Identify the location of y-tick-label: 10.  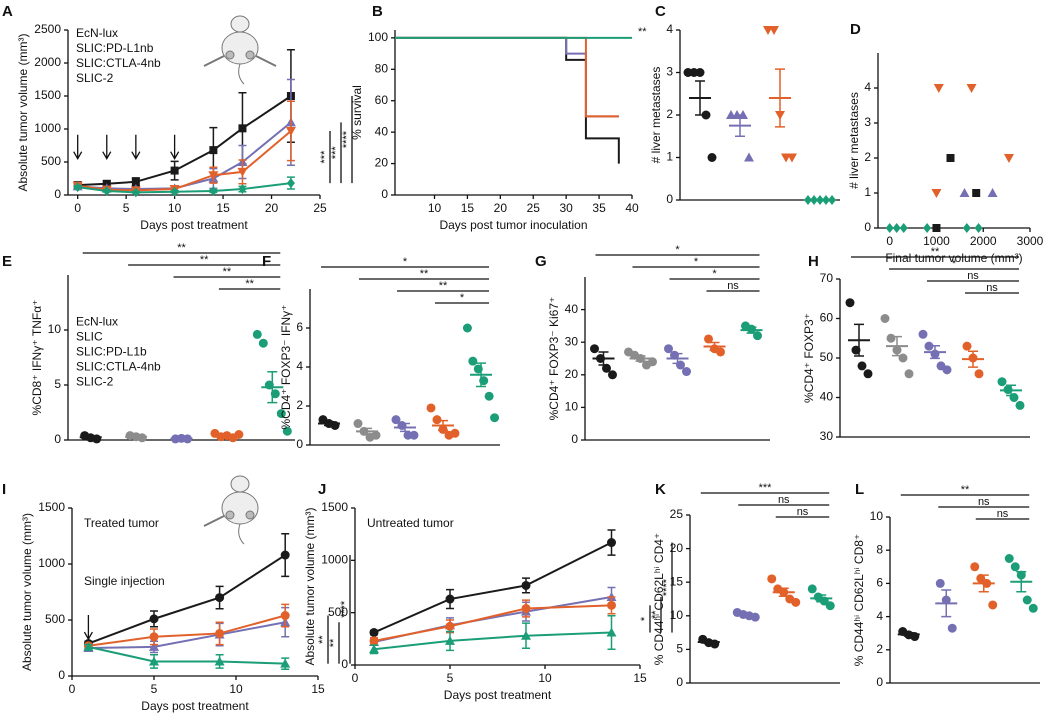
(55, 329).